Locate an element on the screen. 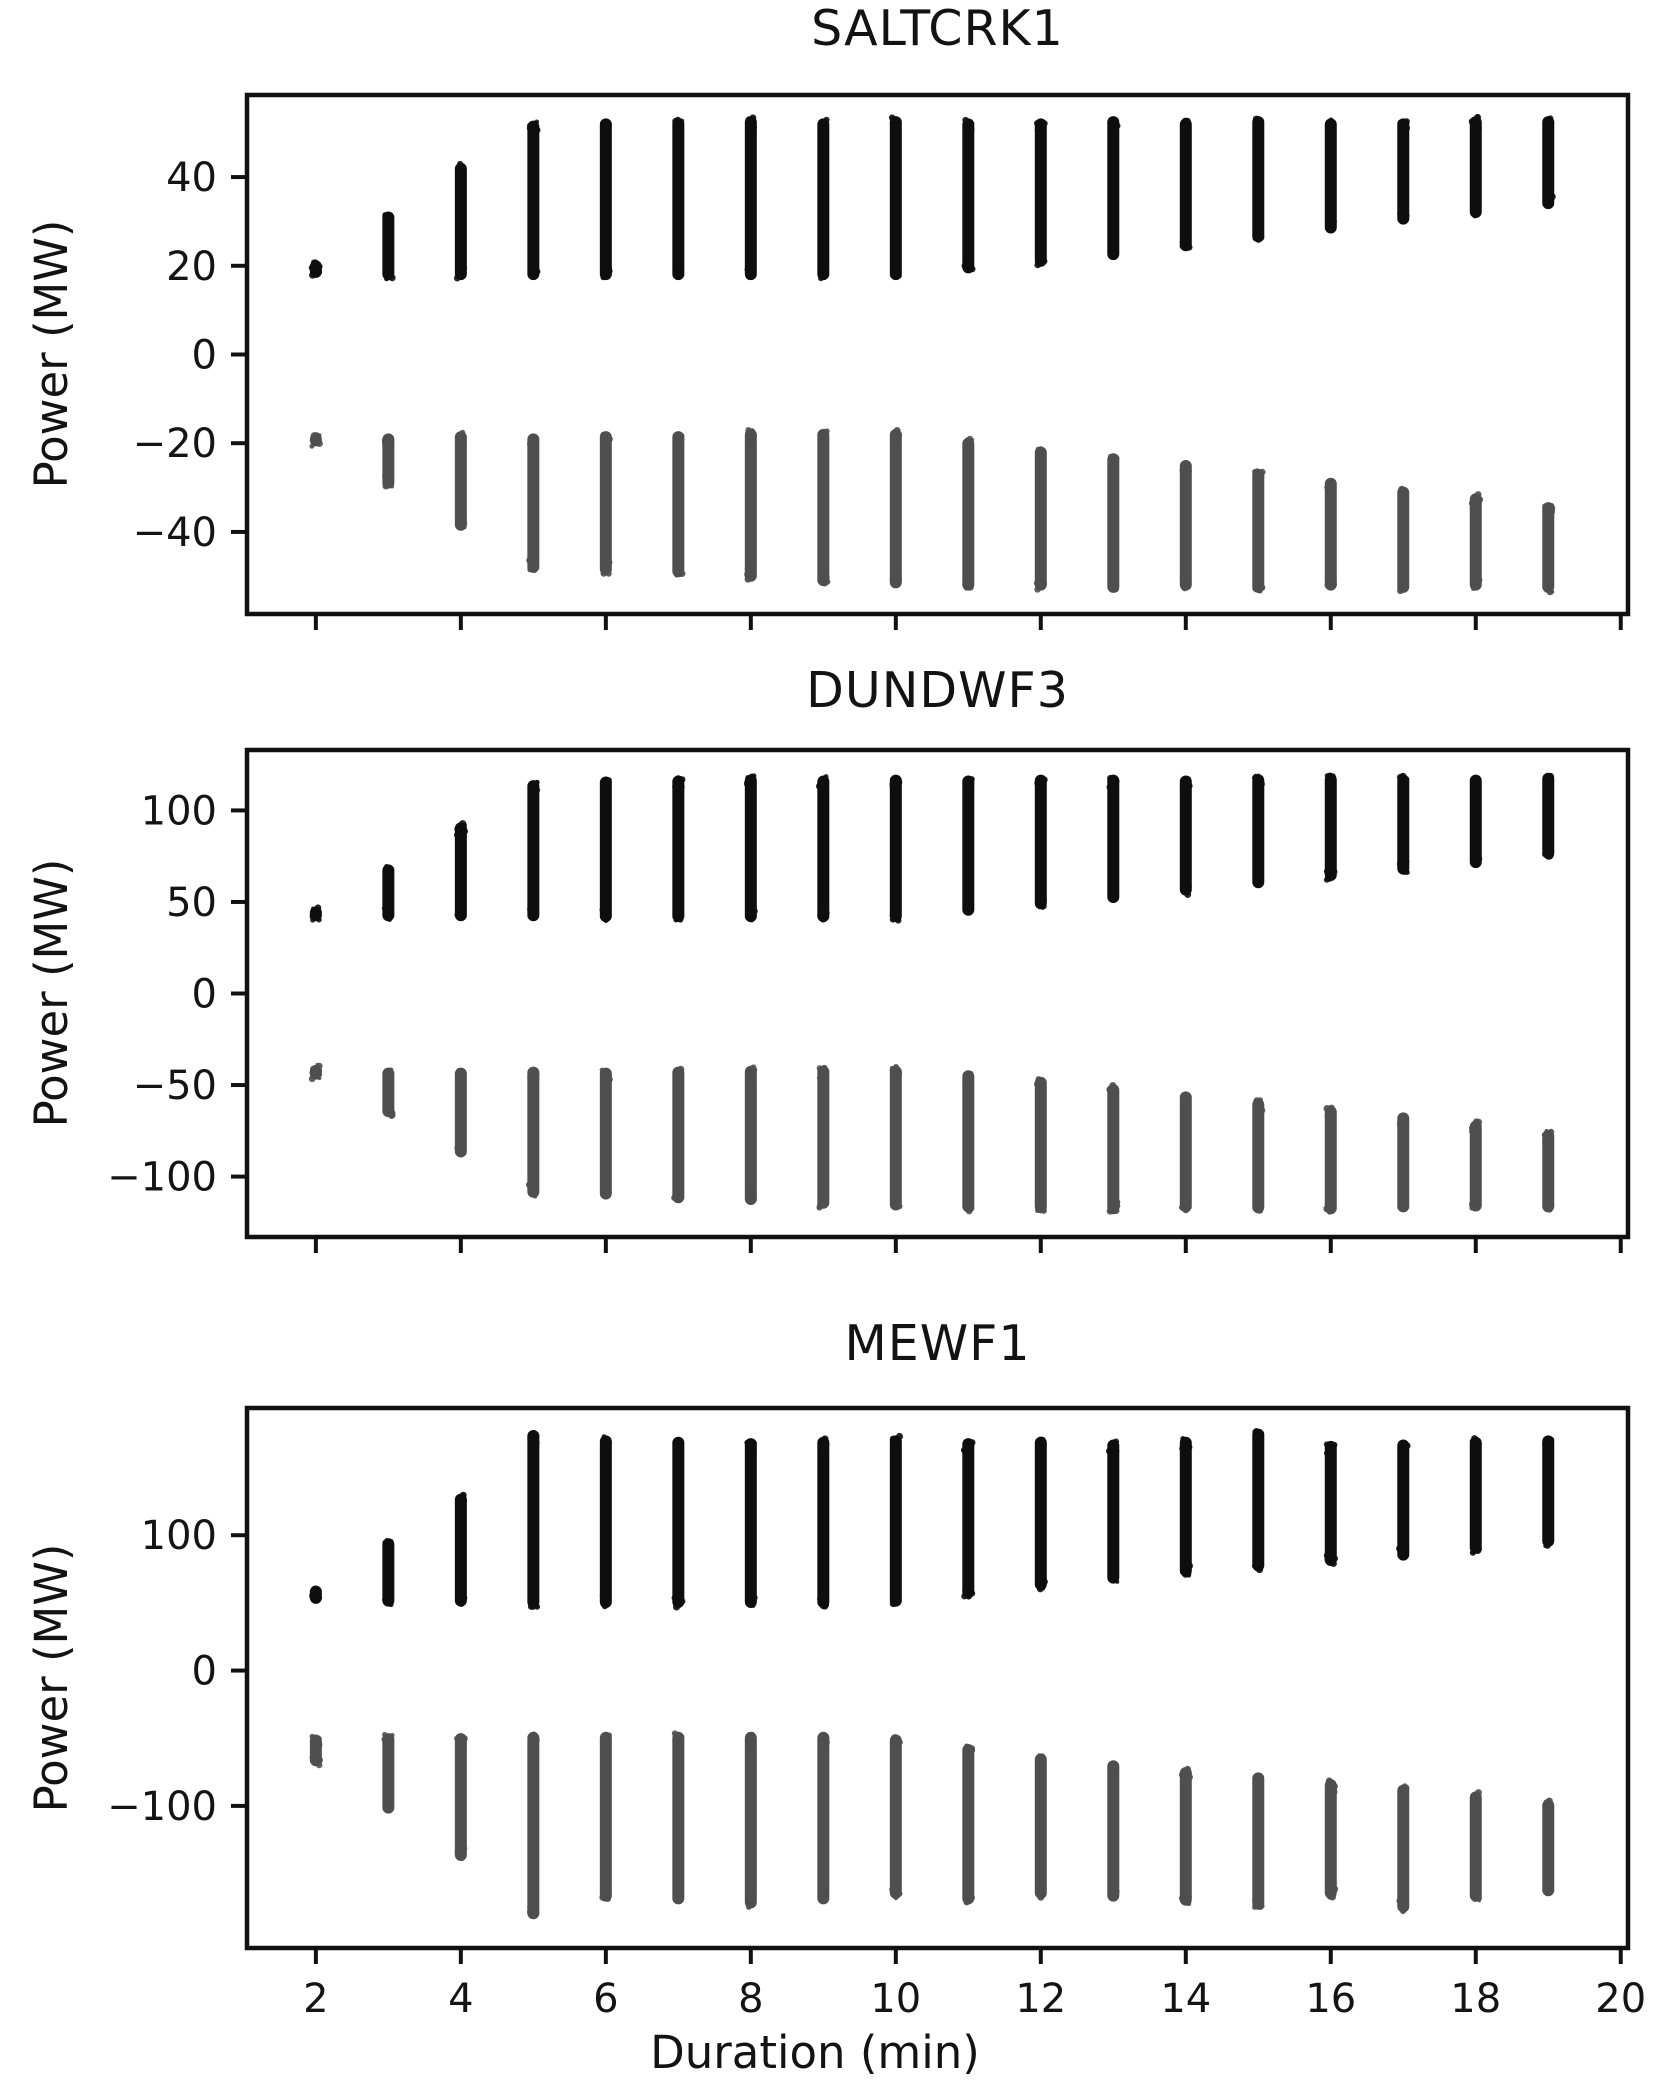 This screenshot has width=1654, height=2085. y-tick-labels: 100 0 −100 is located at coordinates (162, 1671).